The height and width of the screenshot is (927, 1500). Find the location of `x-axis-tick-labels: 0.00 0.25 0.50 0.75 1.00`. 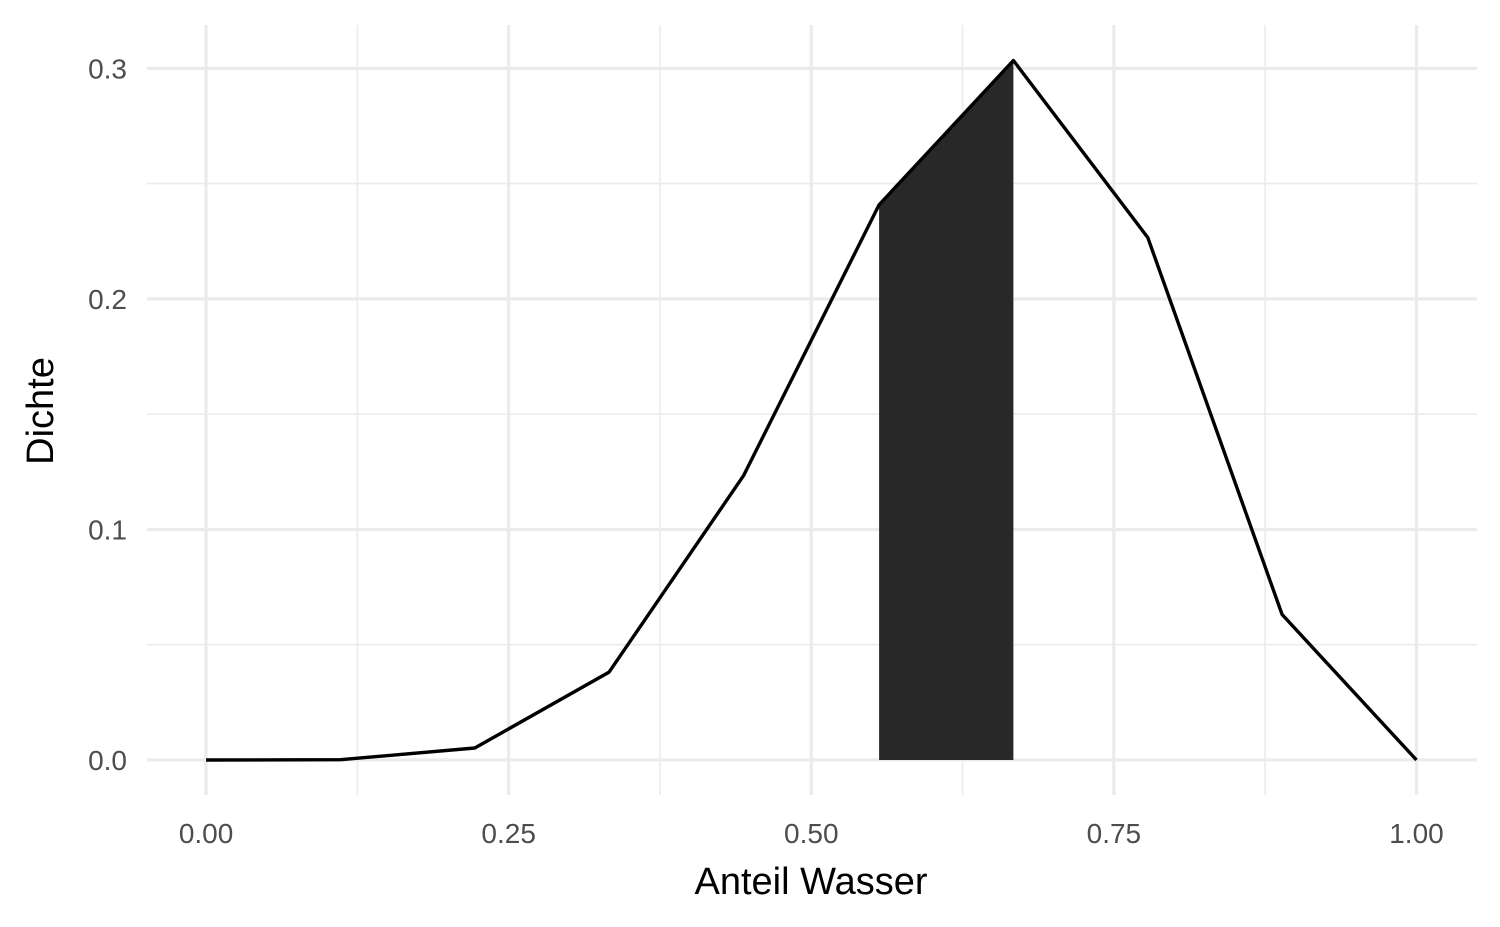

x-axis-tick-labels: 0.00 0.25 0.50 0.75 1.00 is located at coordinates (811, 833).